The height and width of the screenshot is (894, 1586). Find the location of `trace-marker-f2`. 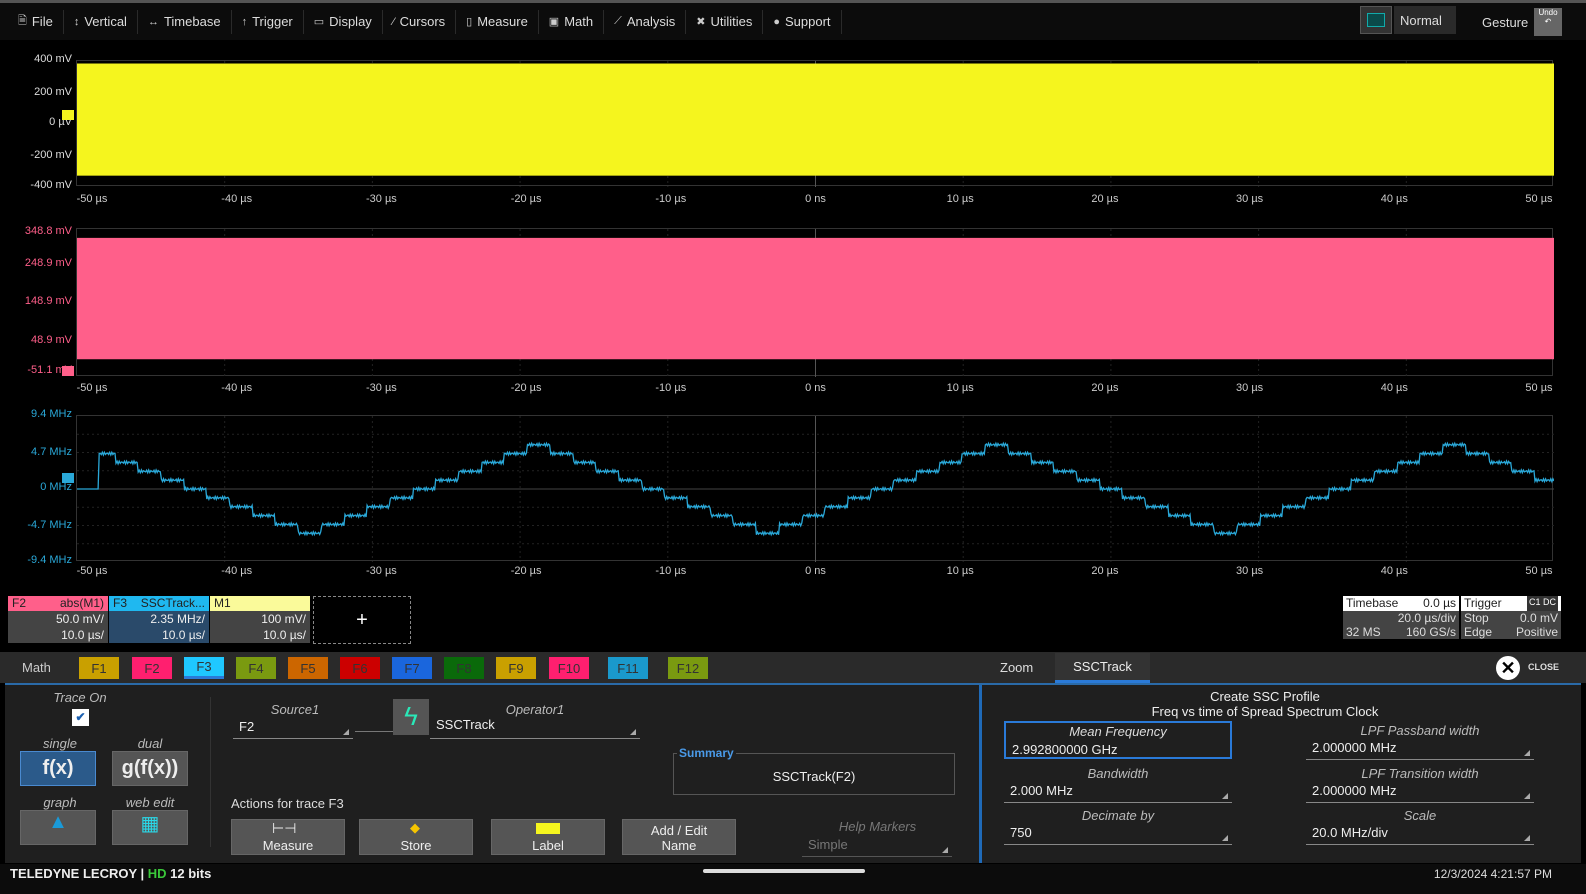

trace-marker-f2 is located at coordinates (68, 370).